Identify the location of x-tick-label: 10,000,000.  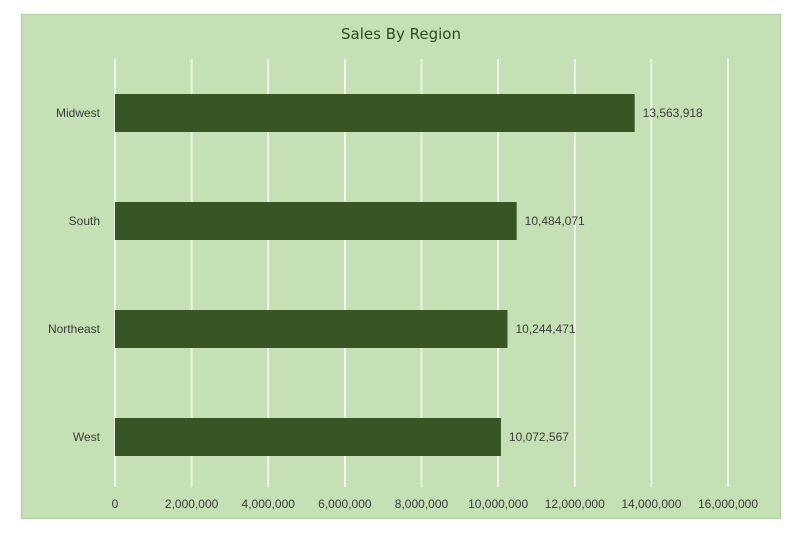
(498, 504).